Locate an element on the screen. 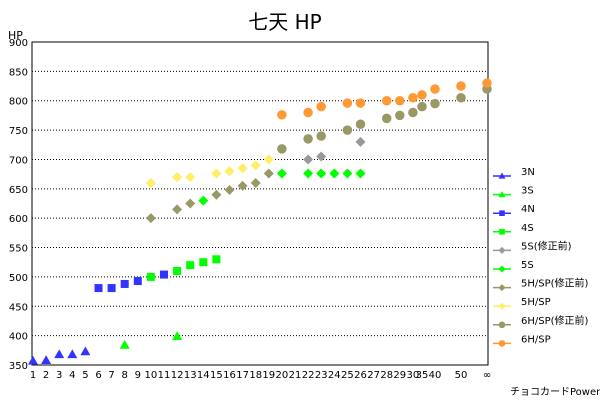 The width and height of the screenshot is (600, 400). x-tick-label: 19 is located at coordinates (268, 375).